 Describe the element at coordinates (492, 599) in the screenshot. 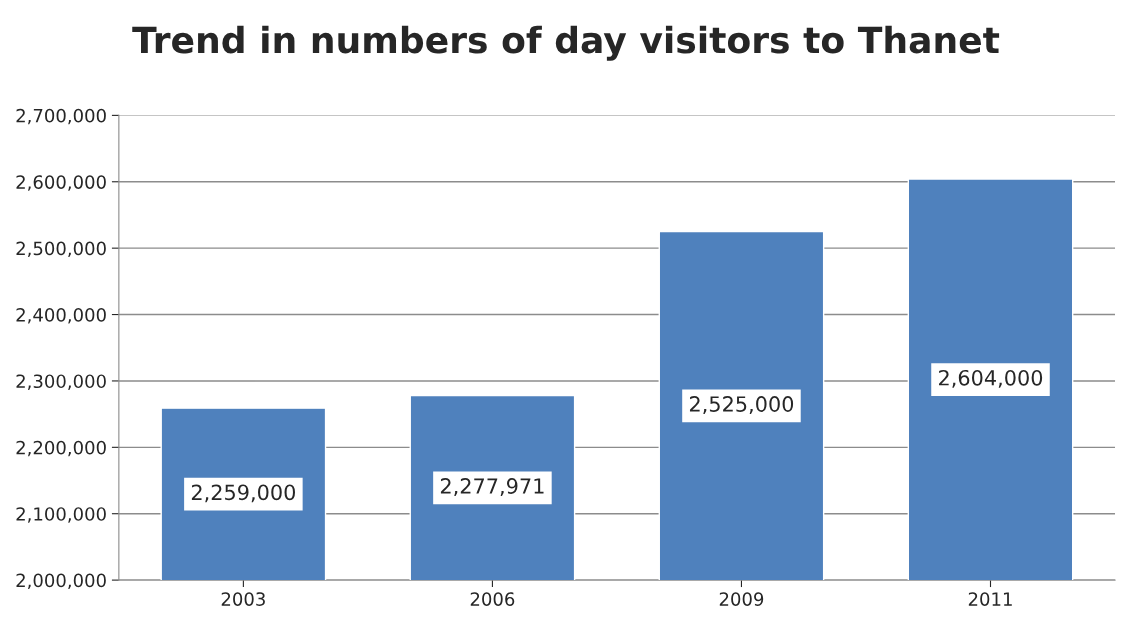

I see `x-tick-label: 2006` at that location.